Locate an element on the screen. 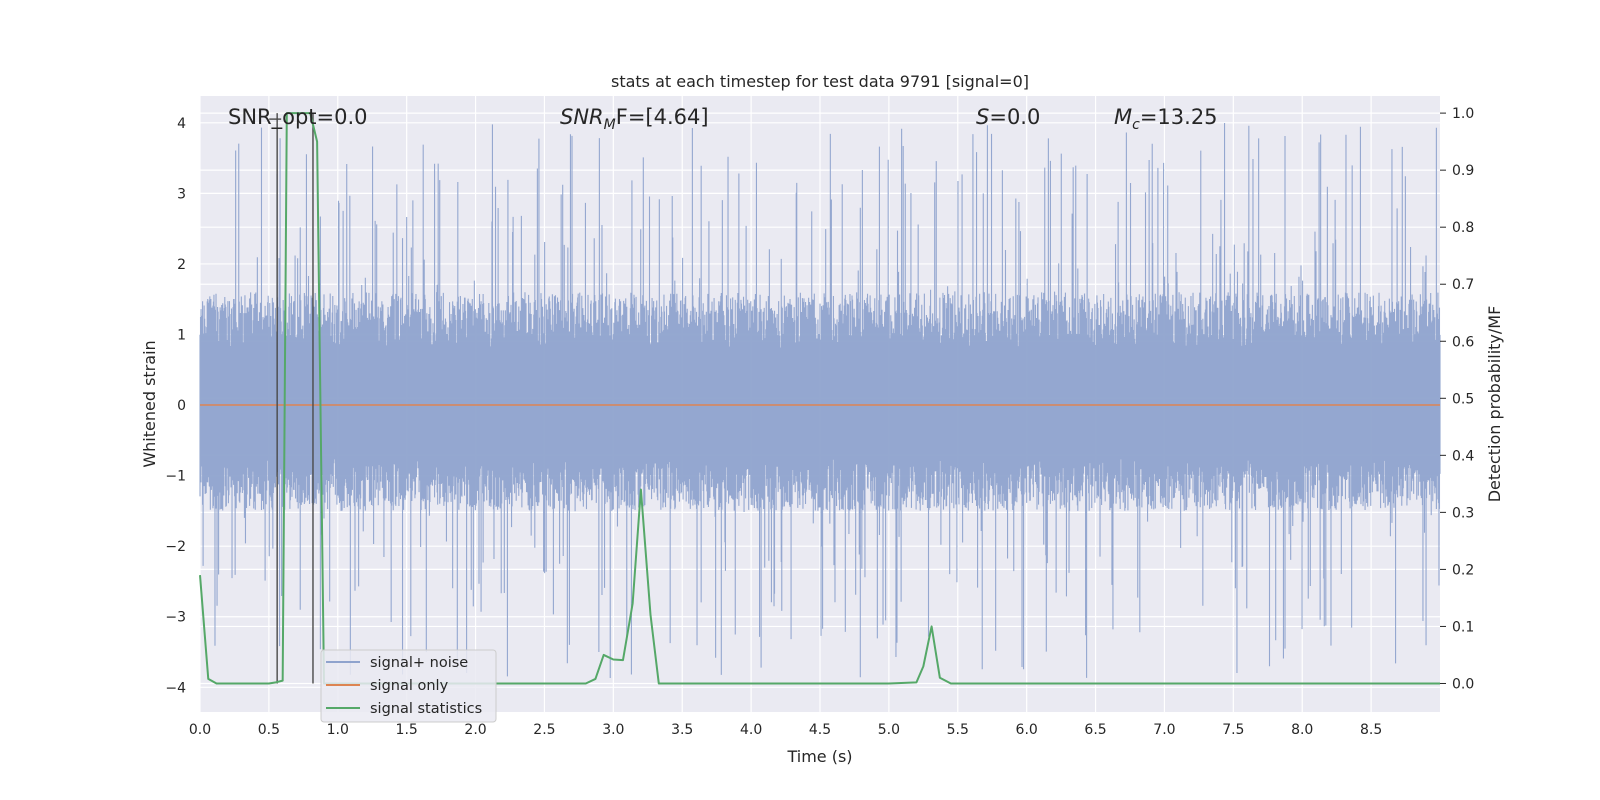 The height and width of the screenshot is (800, 1600). y-axis-label-right: Detection probability/MF is located at coordinates (1494, 404).